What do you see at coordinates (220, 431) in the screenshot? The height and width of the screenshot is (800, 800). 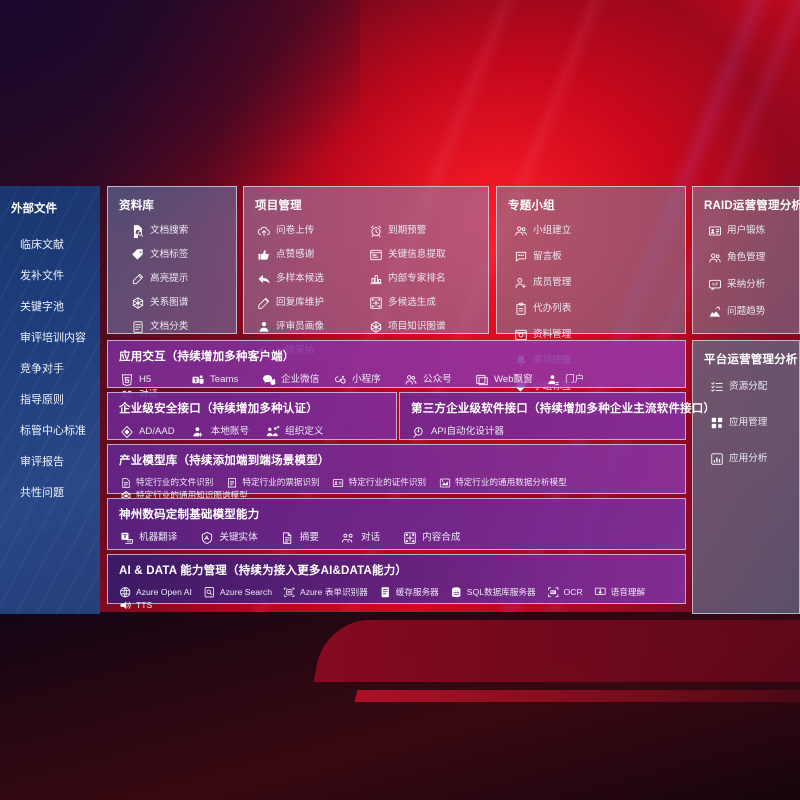 I see `feature-item: 本地账号` at bounding box center [220, 431].